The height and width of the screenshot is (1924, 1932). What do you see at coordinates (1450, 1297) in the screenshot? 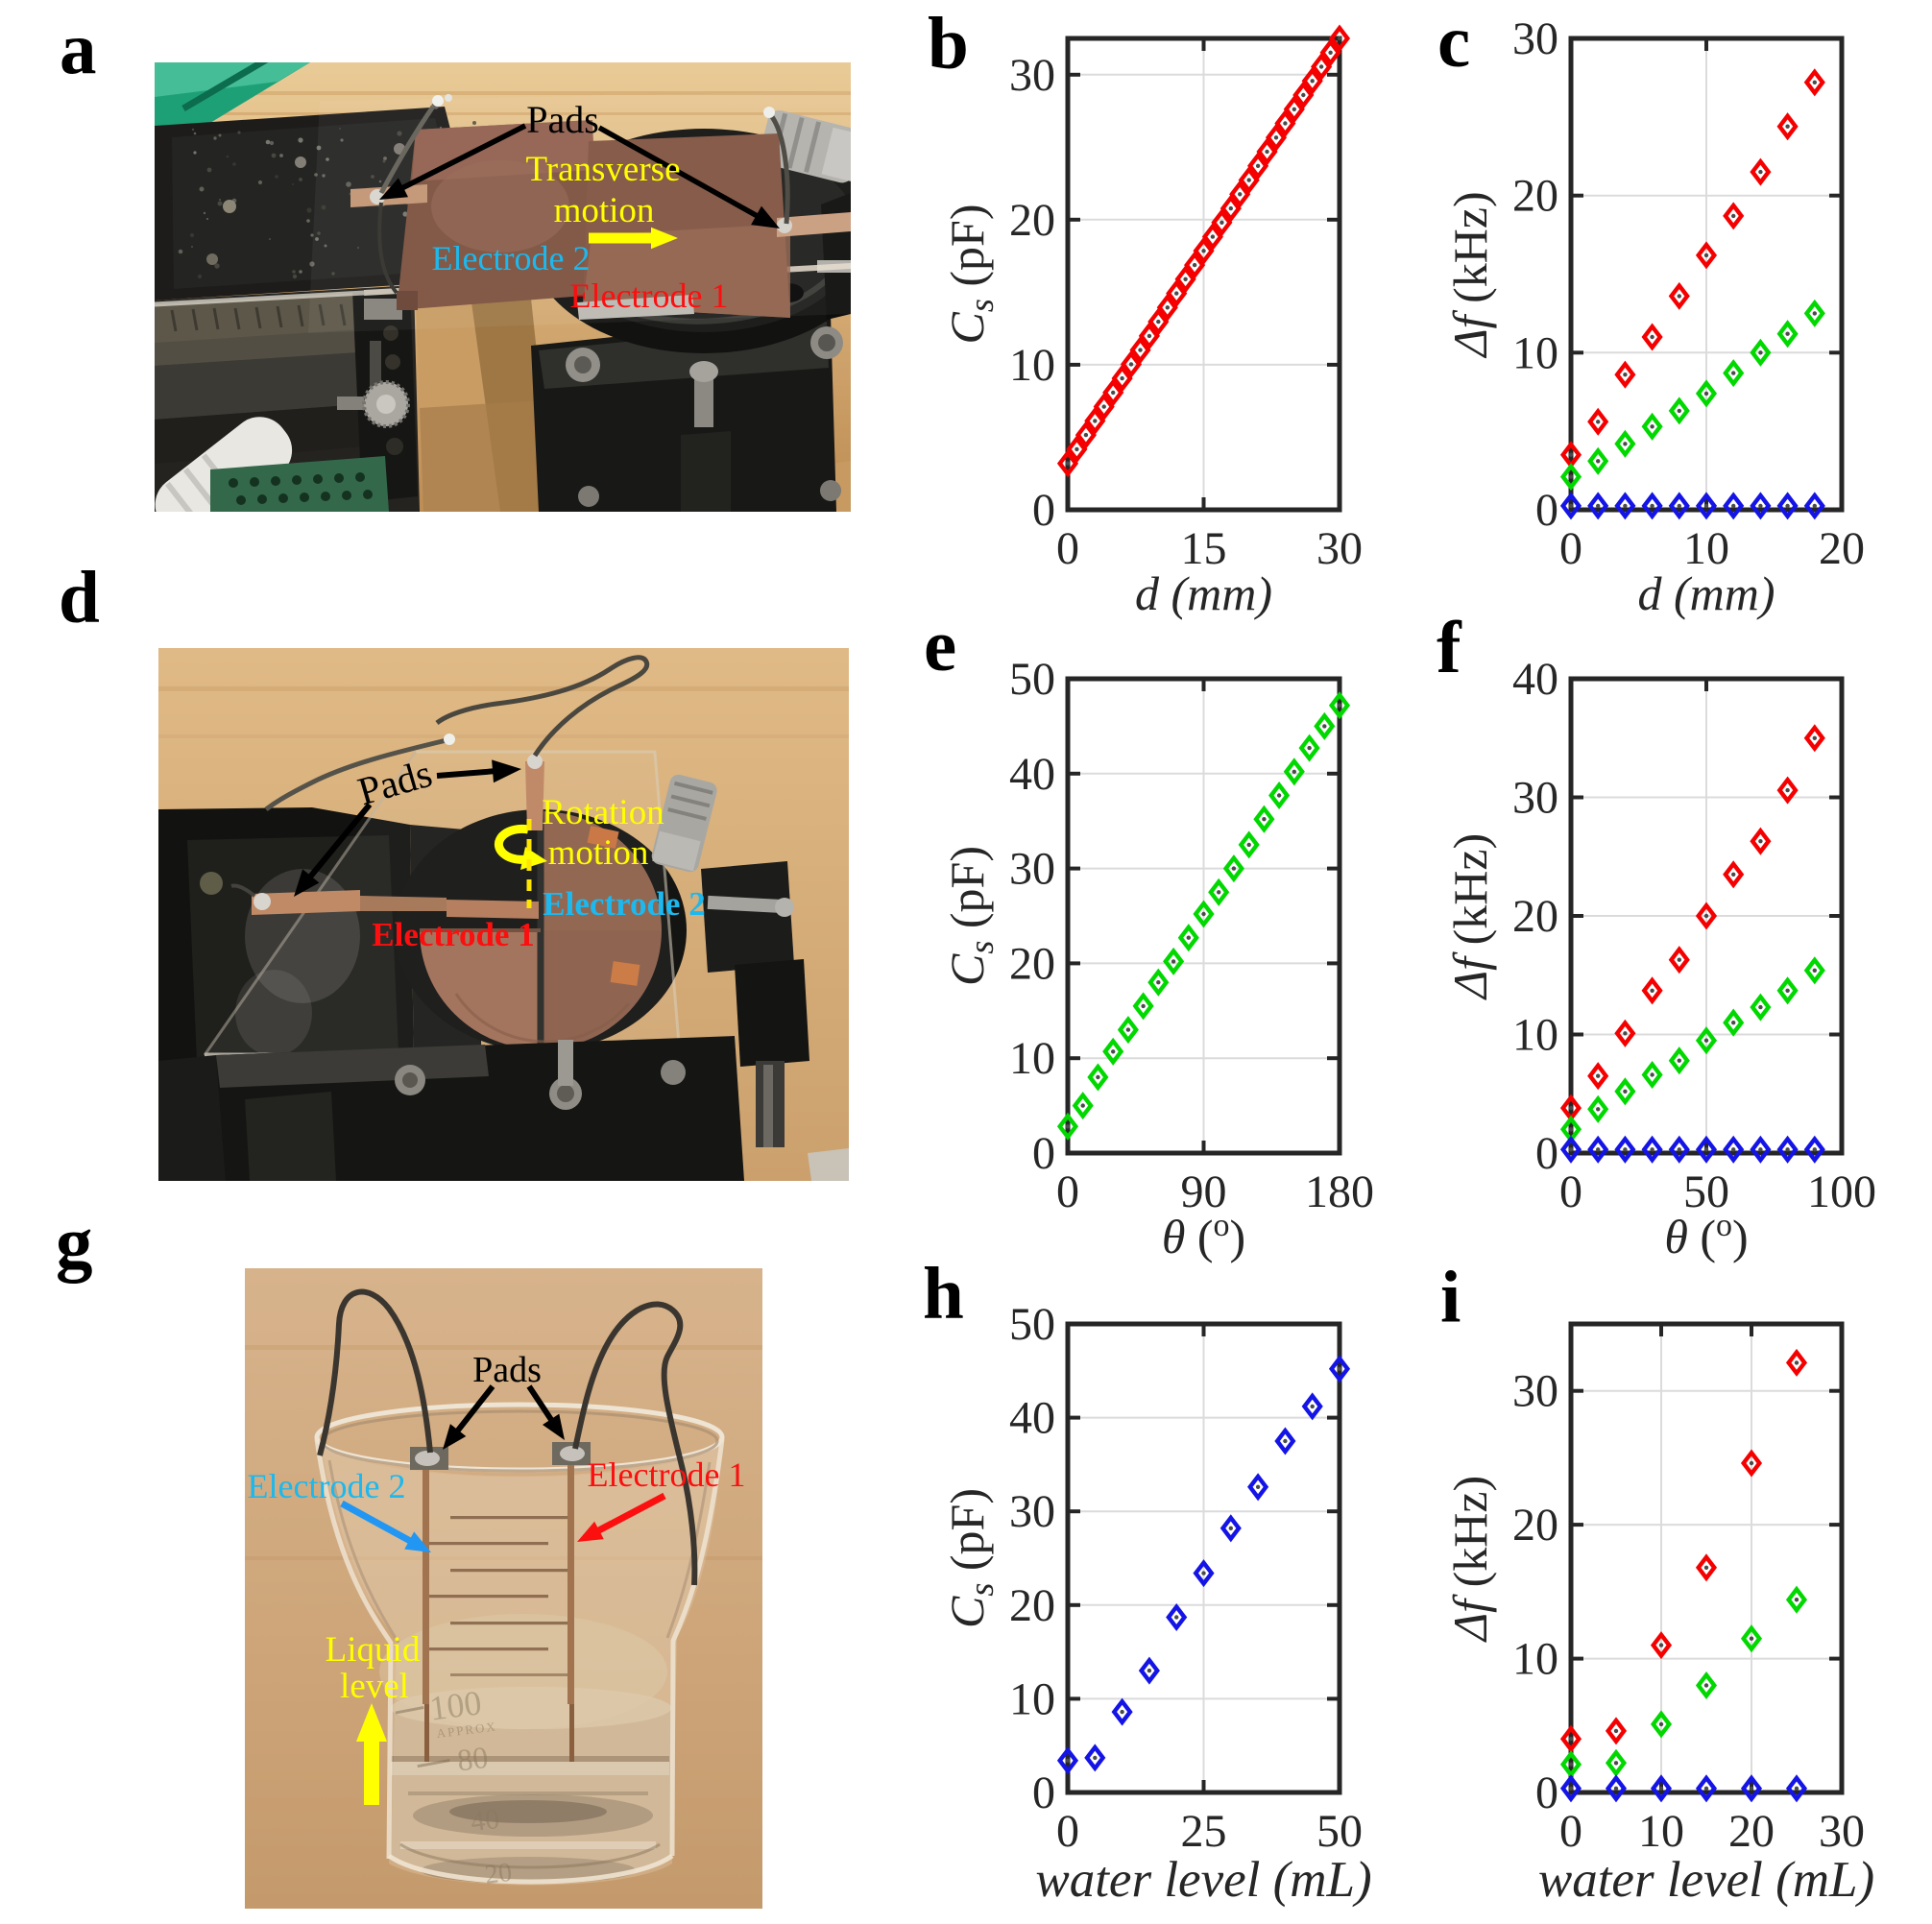
I see `svg-text: i` at bounding box center [1450, 1297].